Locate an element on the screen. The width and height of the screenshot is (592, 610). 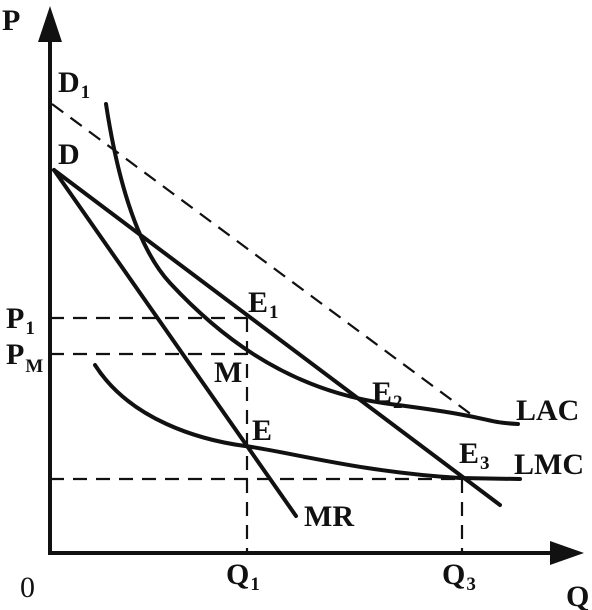
x-axis-arrowhead is located at coordinates (567, 553).